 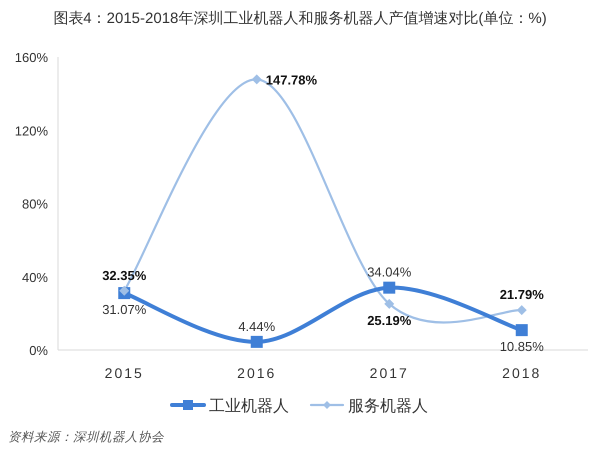 I want to click on text: 资料来源：深圳机器人协会, so click(x=86, y=437).